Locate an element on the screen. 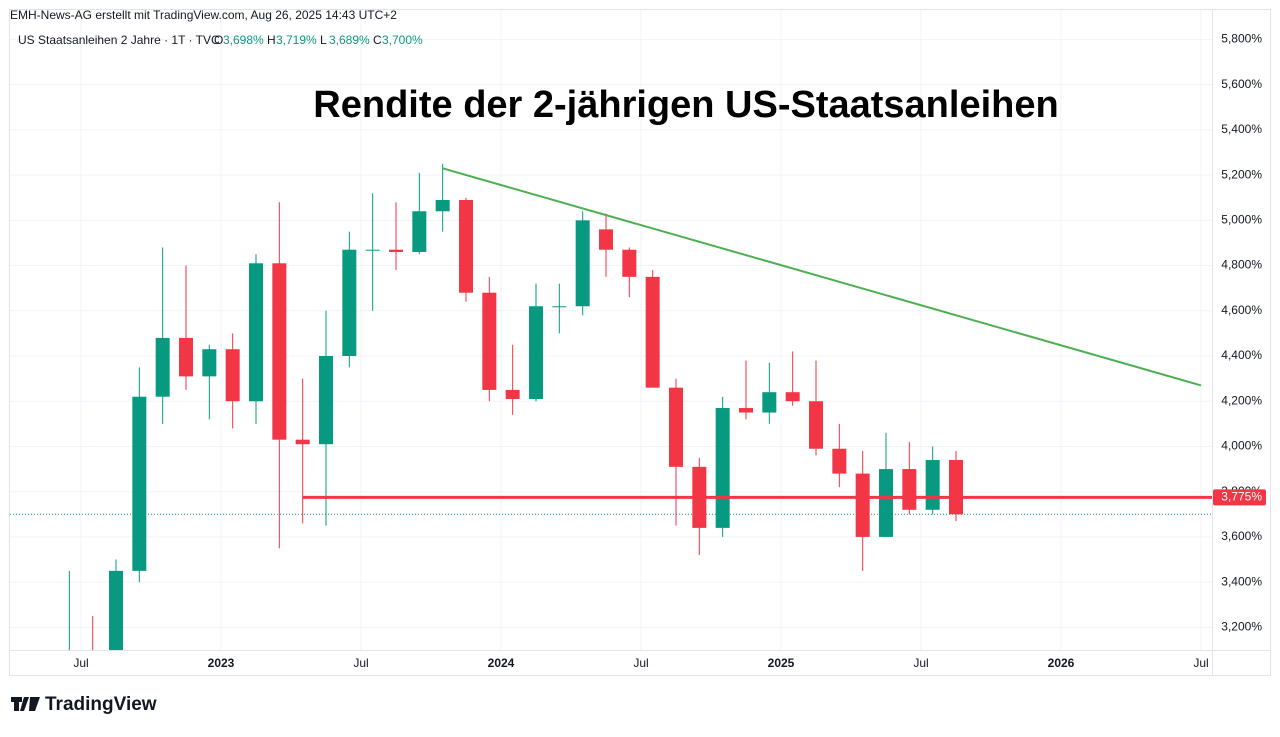 This screenshot has height=737, width=1280. y-tick-label: 4,200% is located at coordinates (1241, 400).